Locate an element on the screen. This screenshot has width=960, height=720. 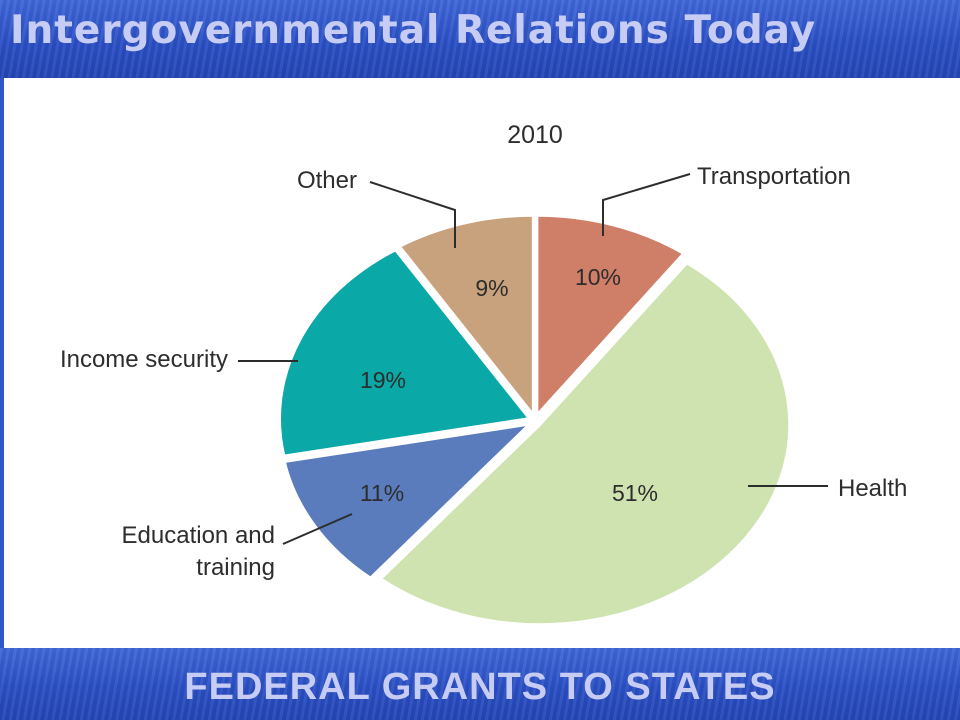
leader-line-transportation is located at coordinates (646, 204).